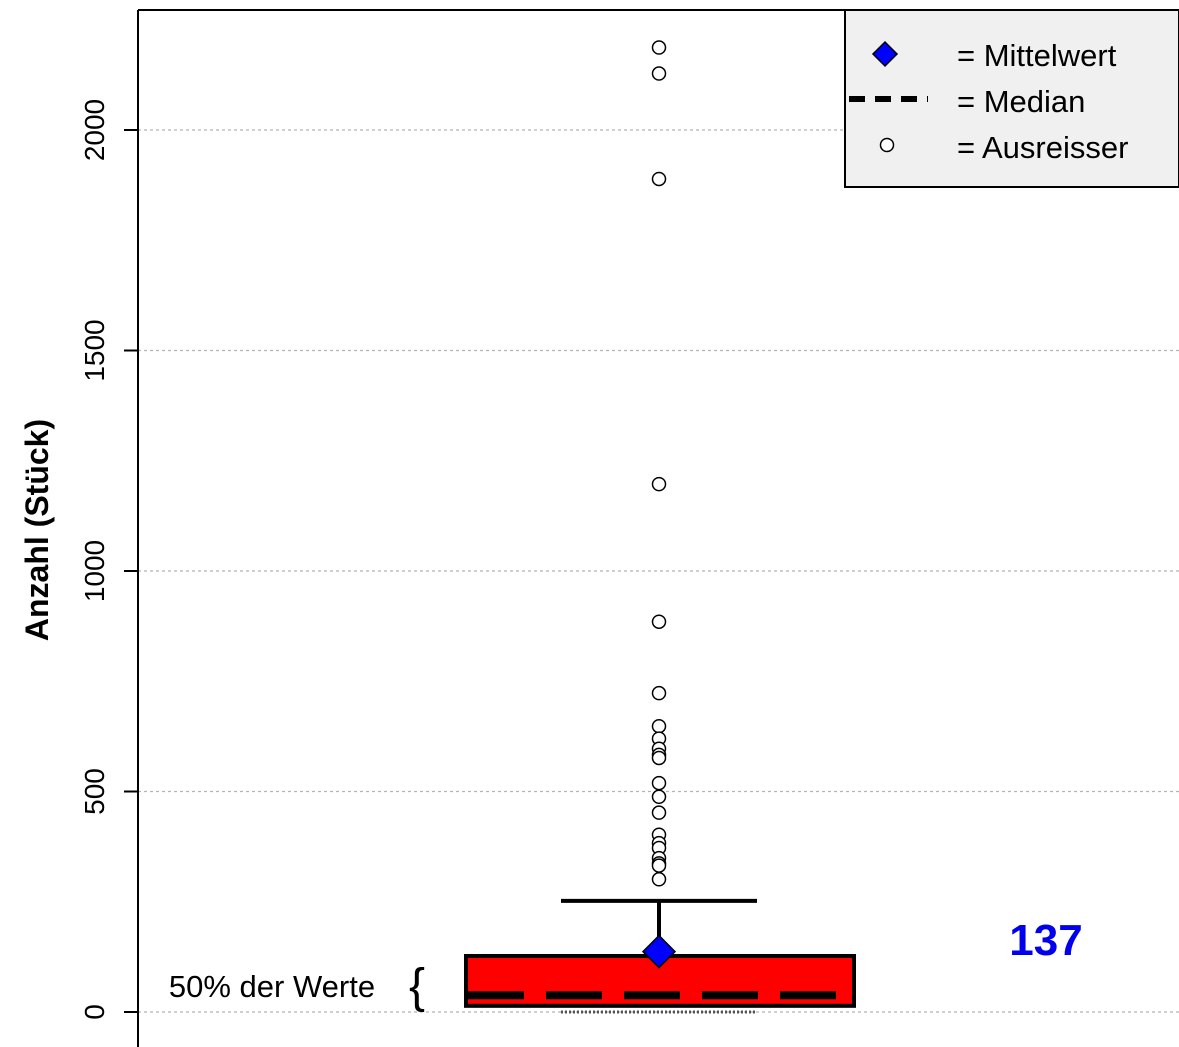 Image resolution: width=1179 pixels, height=1047 pixels. What do you see at coordinates (94, 1012) in the screenshot?
I see `y-tick-label: 0` at bounding box center [94, 1012].